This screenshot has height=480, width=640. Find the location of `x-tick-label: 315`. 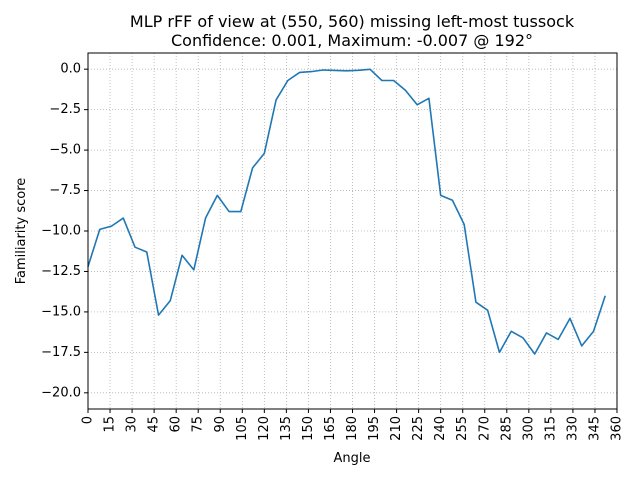

x-tick-label: 315 is located at coordinates (550, 428).